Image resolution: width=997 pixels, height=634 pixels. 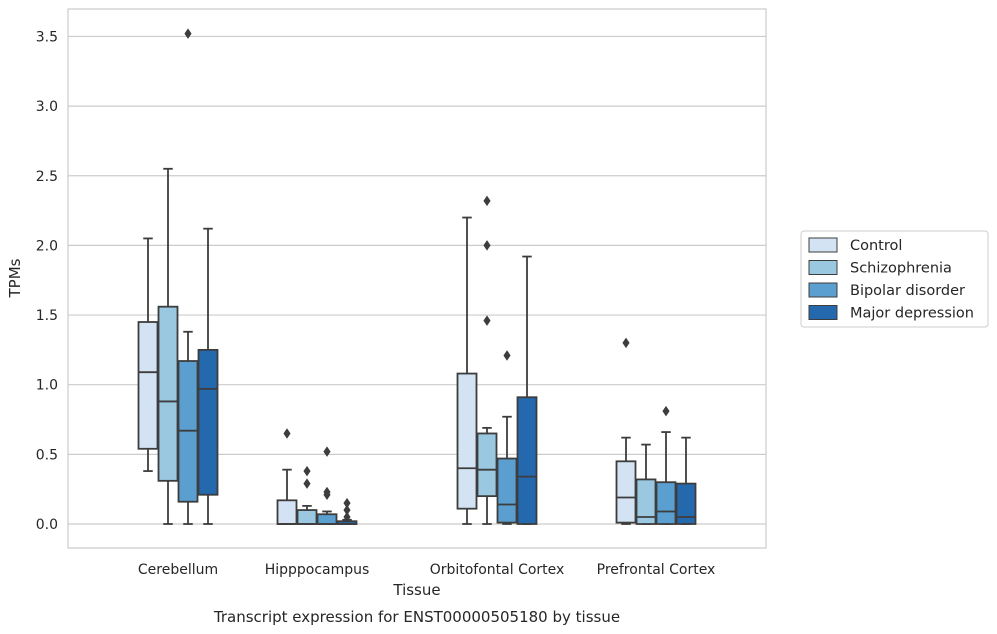 What do you see at coordinates (47, 246) in the screenshot?
I see `y-tick-label: 2.0` at bounding box center [47, 246].